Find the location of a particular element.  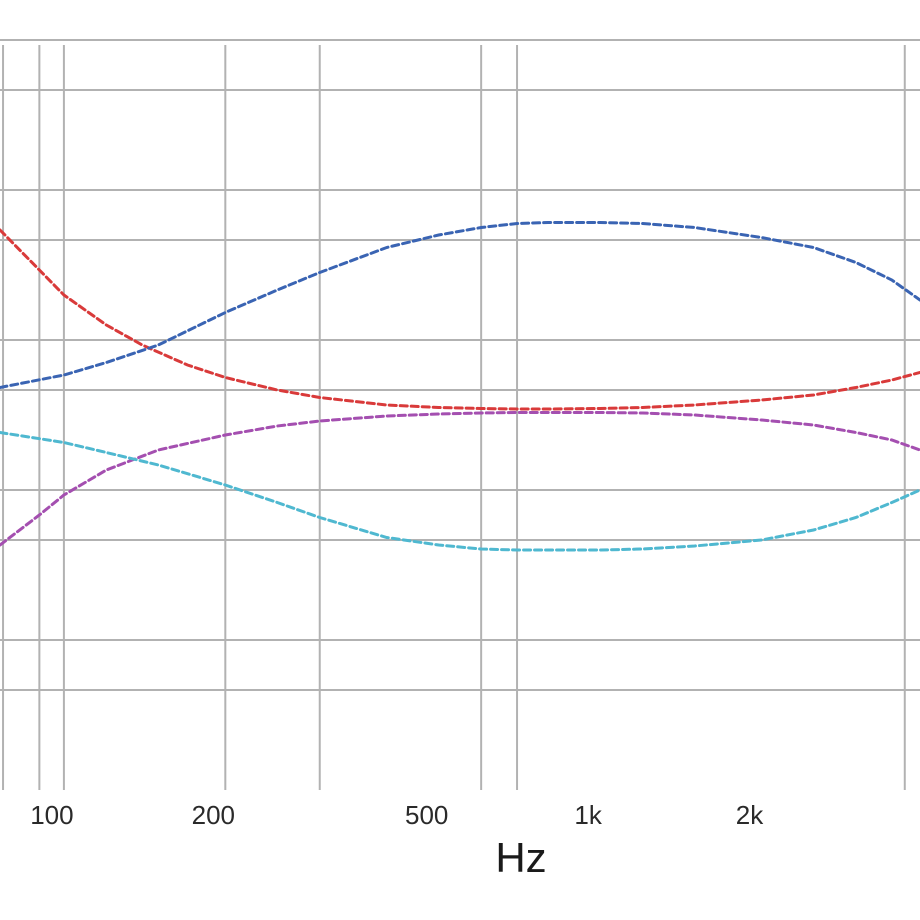

x-tick-label: 200 is located at coordinates (213, 815).